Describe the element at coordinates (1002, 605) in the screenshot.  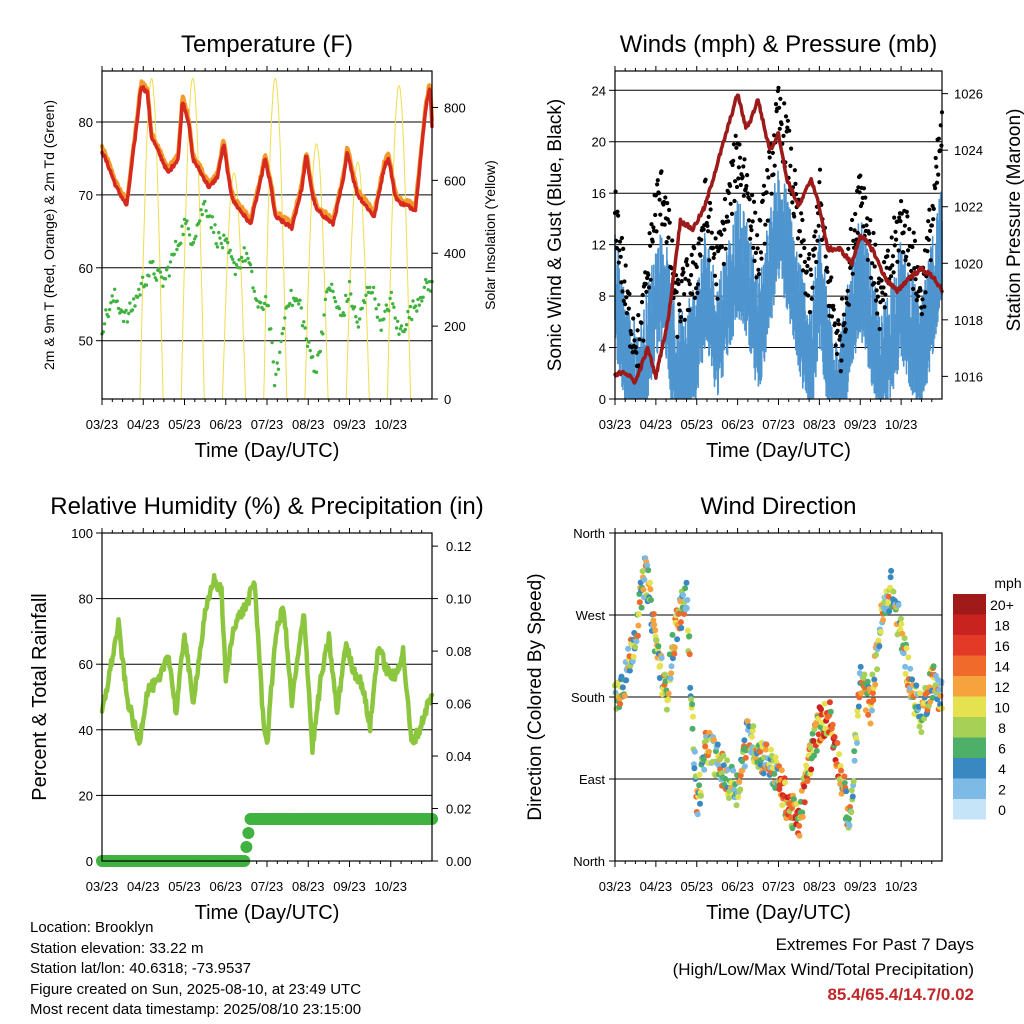
I see `legend-label: 20+` at that location.